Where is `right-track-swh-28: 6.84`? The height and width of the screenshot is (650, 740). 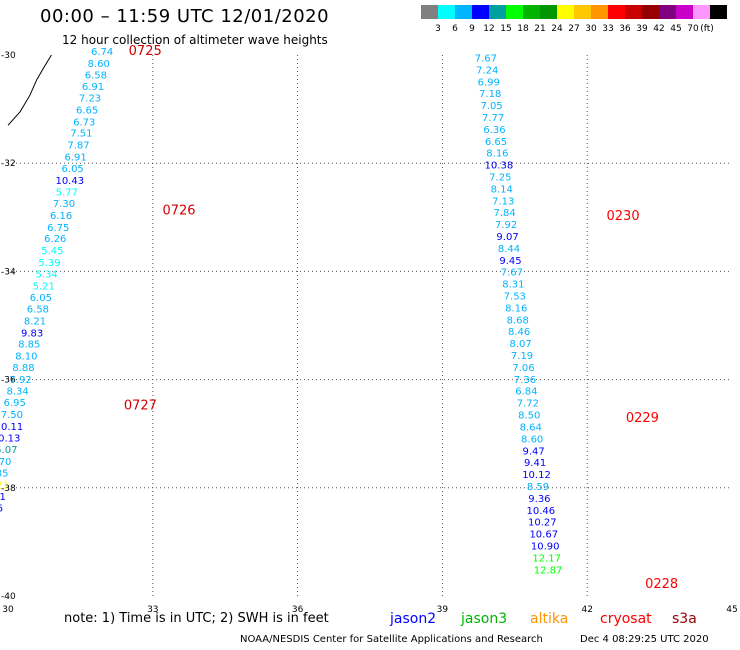 right-track-swh-28: 6.84 is located at coordinates (526, 392).